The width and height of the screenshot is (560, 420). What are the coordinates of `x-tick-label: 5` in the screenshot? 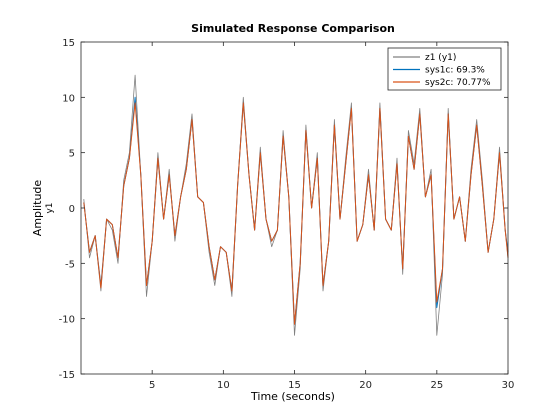 It's located at (152, 385).